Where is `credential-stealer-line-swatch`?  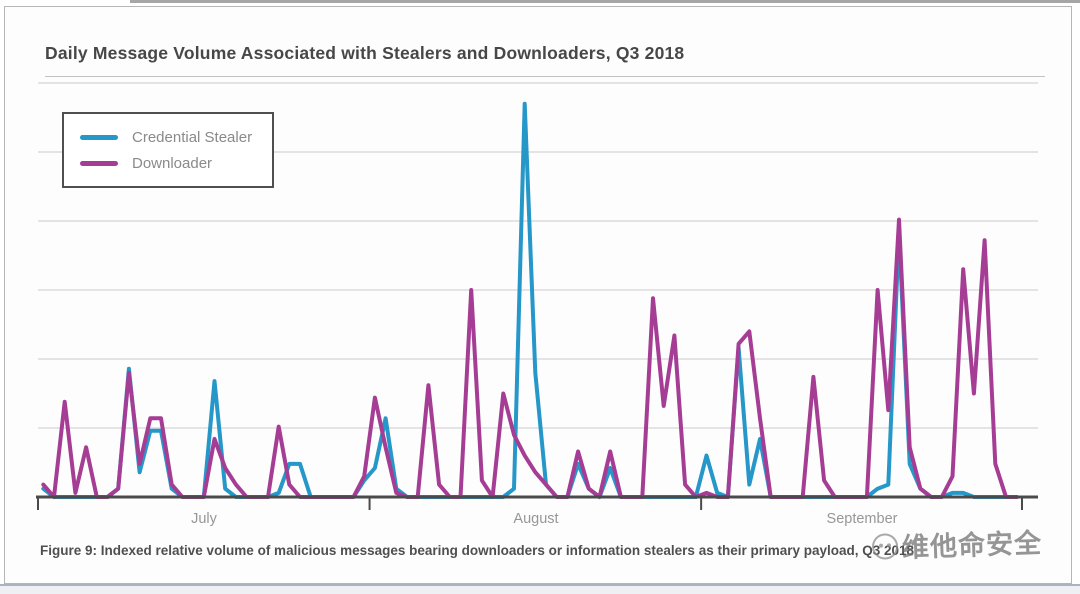
credential-stealer-line-swatch is located at coordinates (99, 137).